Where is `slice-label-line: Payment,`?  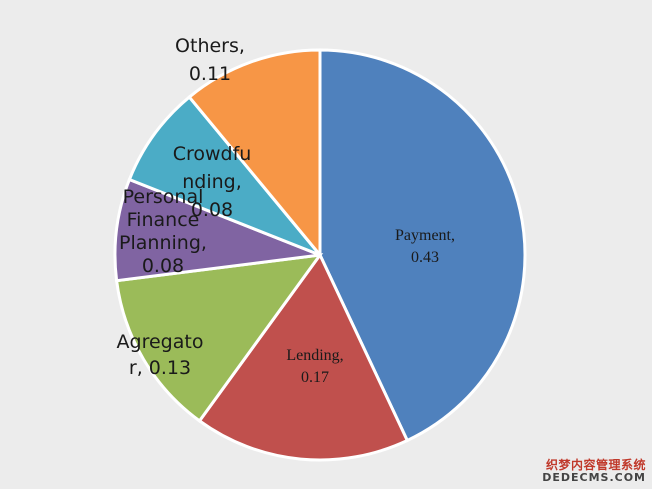
slice-label-line: Payment, is located at coordinates (425, 235).